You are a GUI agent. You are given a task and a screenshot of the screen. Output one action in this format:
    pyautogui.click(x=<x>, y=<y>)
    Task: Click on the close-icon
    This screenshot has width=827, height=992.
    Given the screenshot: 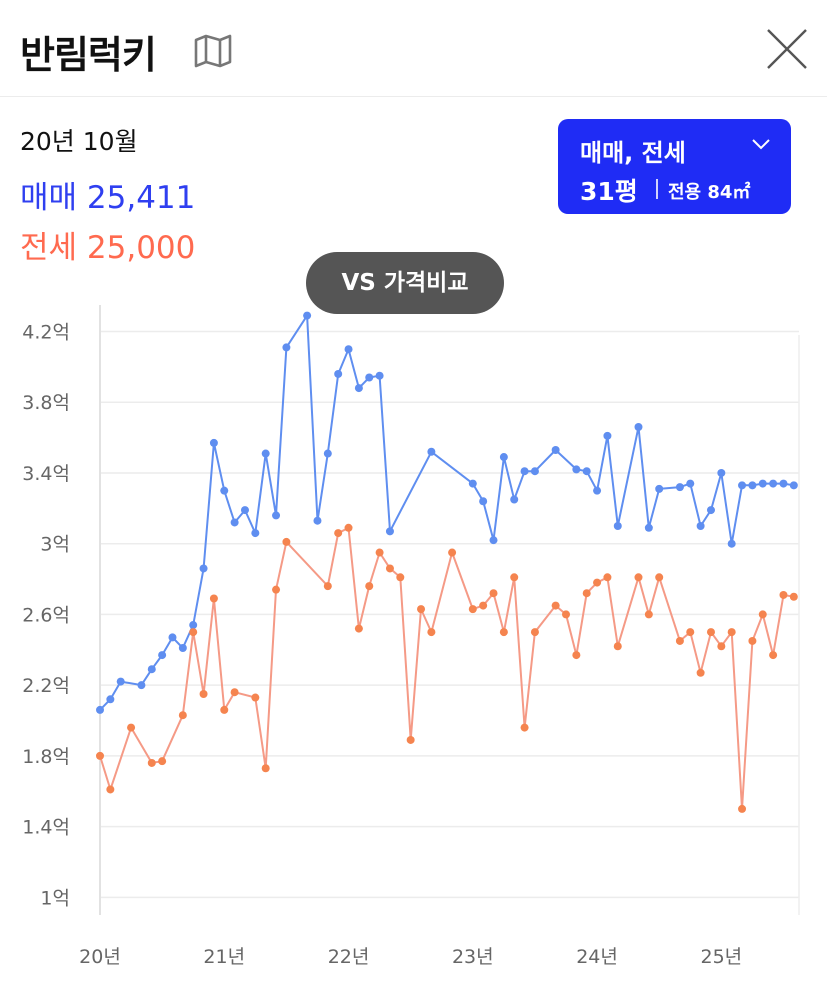 What is the action you would take?
    pyautogui.click(x=787, y=49)
    